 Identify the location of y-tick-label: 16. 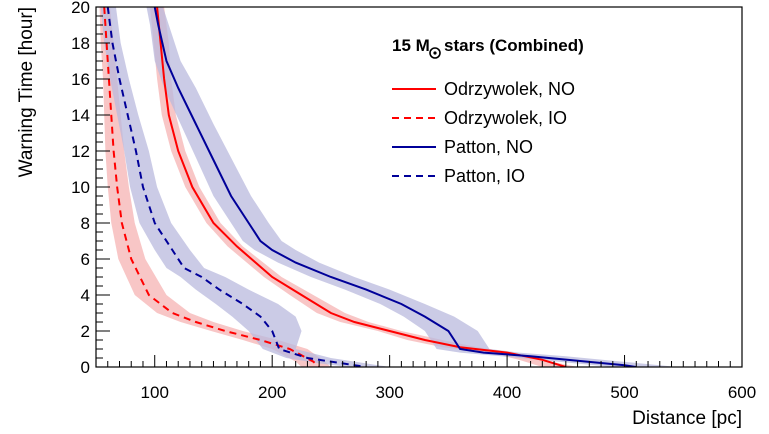
(80, 79).